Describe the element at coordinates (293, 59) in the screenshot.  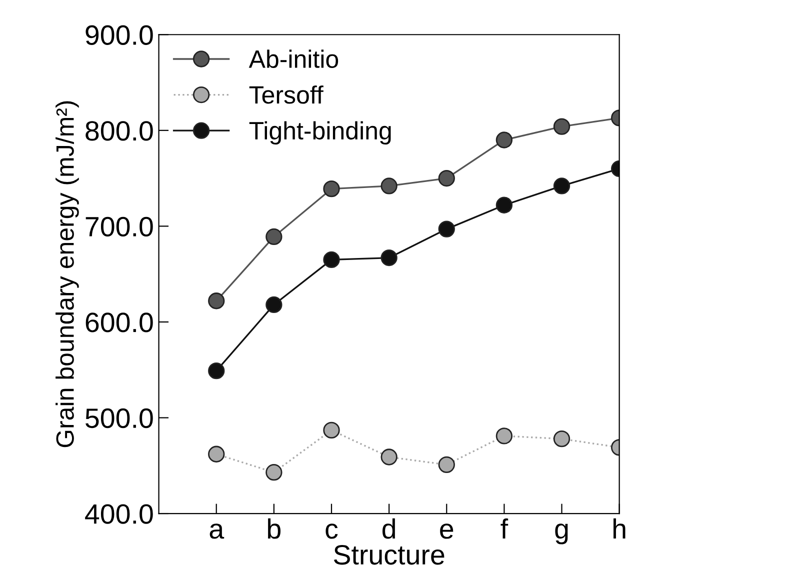
I see `legend-label: Ab-initio` at that location.